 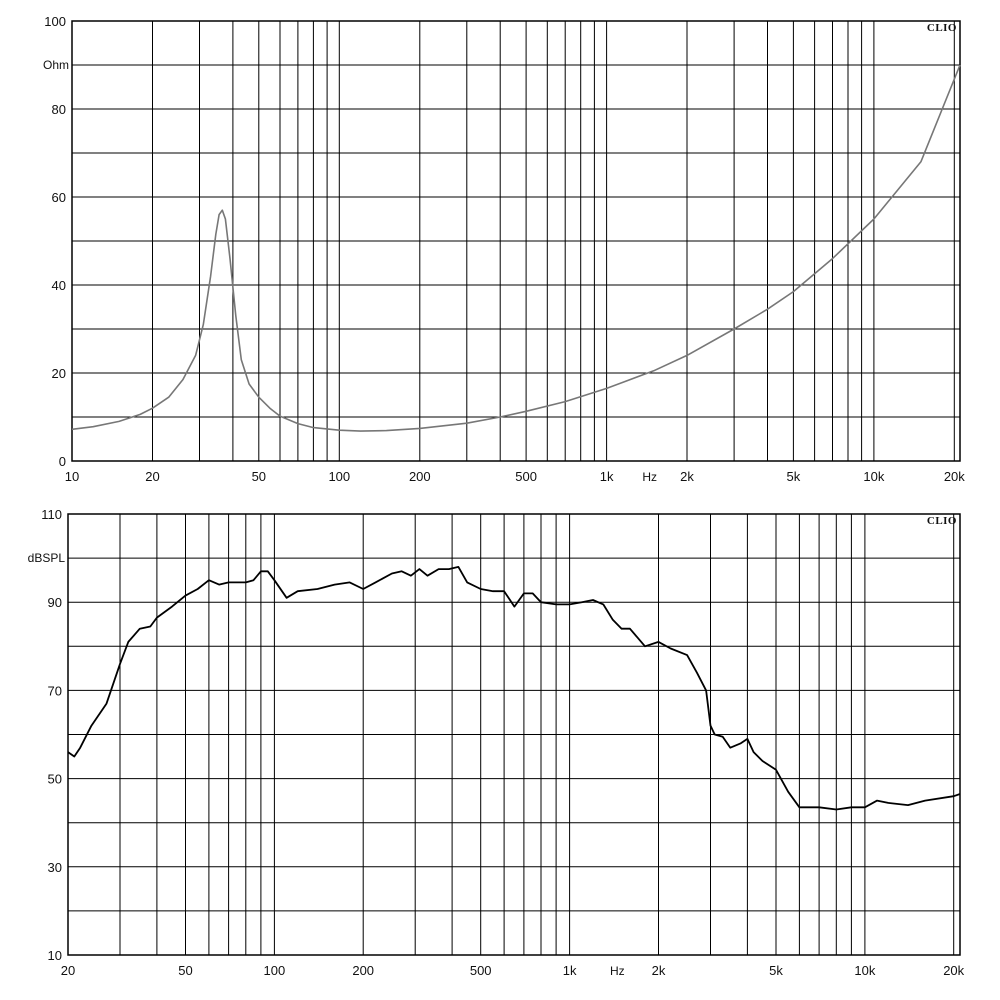 I want to click on y-tick-label: 30, so click(x=55, y=867).